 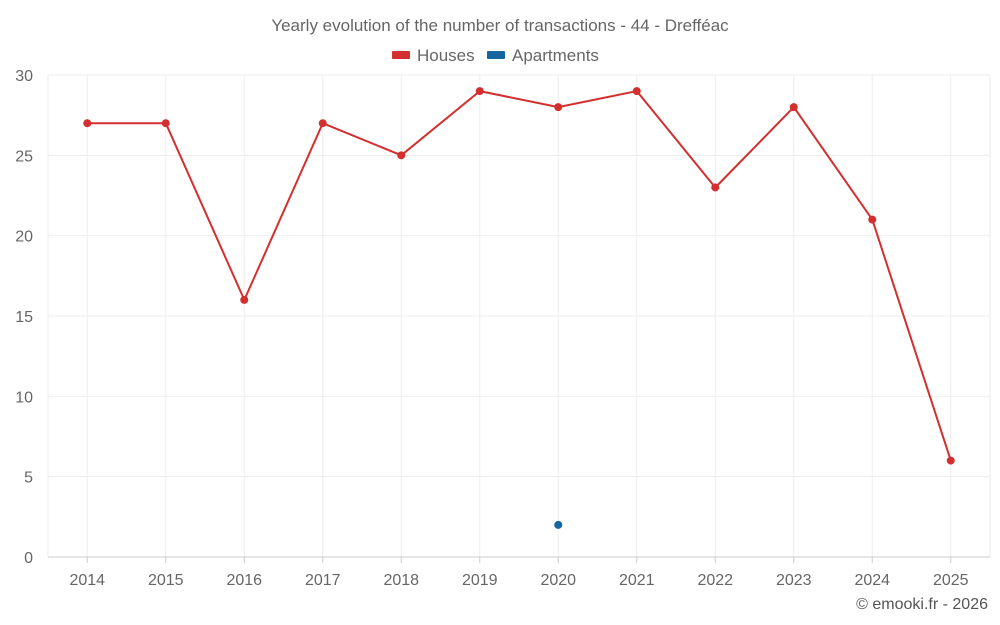 I want to click on x-tick-label: 2017, so click(x=323, y=580).